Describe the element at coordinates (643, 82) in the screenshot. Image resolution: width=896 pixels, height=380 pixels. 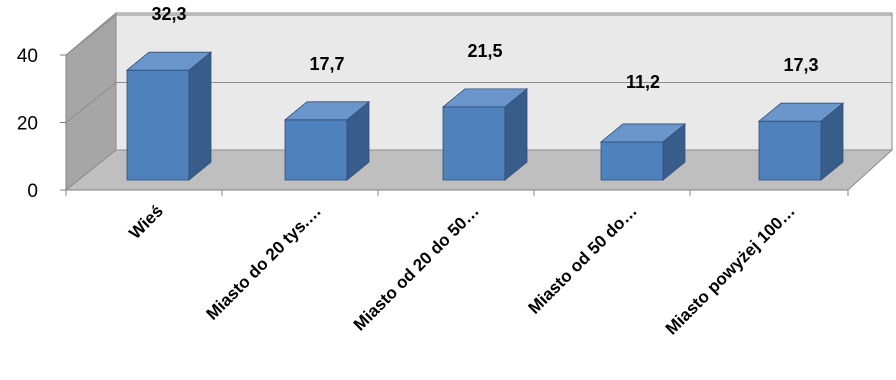
I see `data-label-3: 11,2` at that location.